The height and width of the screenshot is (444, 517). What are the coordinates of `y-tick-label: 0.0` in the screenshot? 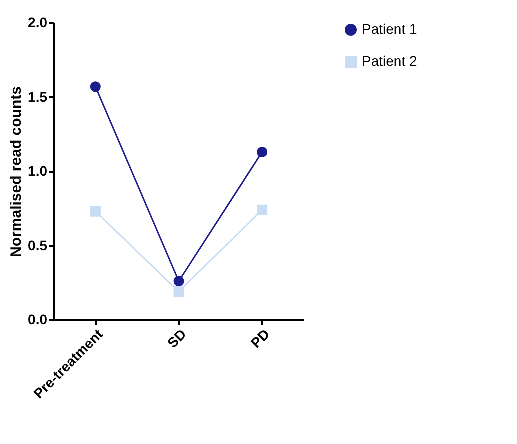 It's located at (38, 320).